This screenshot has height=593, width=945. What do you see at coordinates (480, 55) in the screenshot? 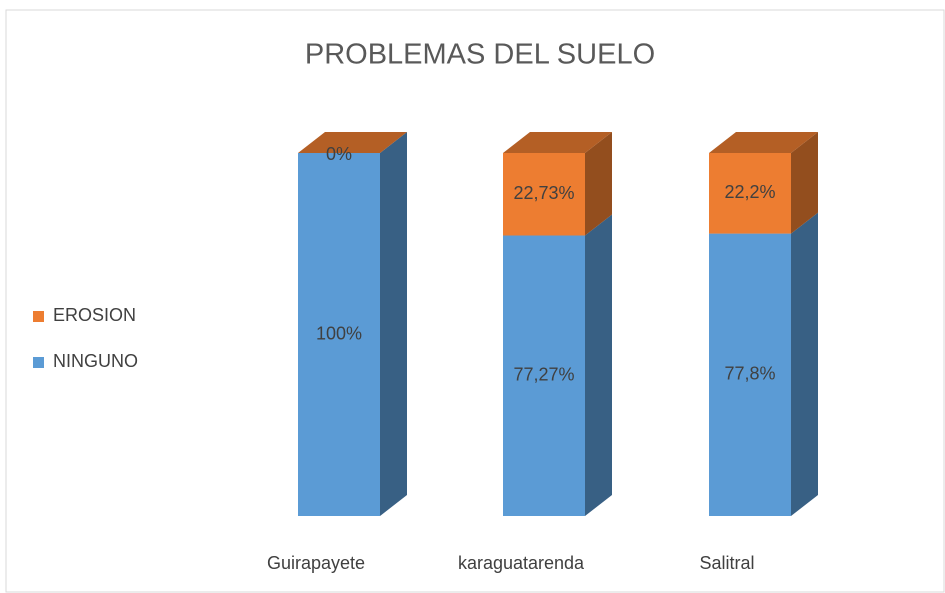
I see `chart-title: PROBLEMAS DEL SUELO` at bounding box center [480, 55].